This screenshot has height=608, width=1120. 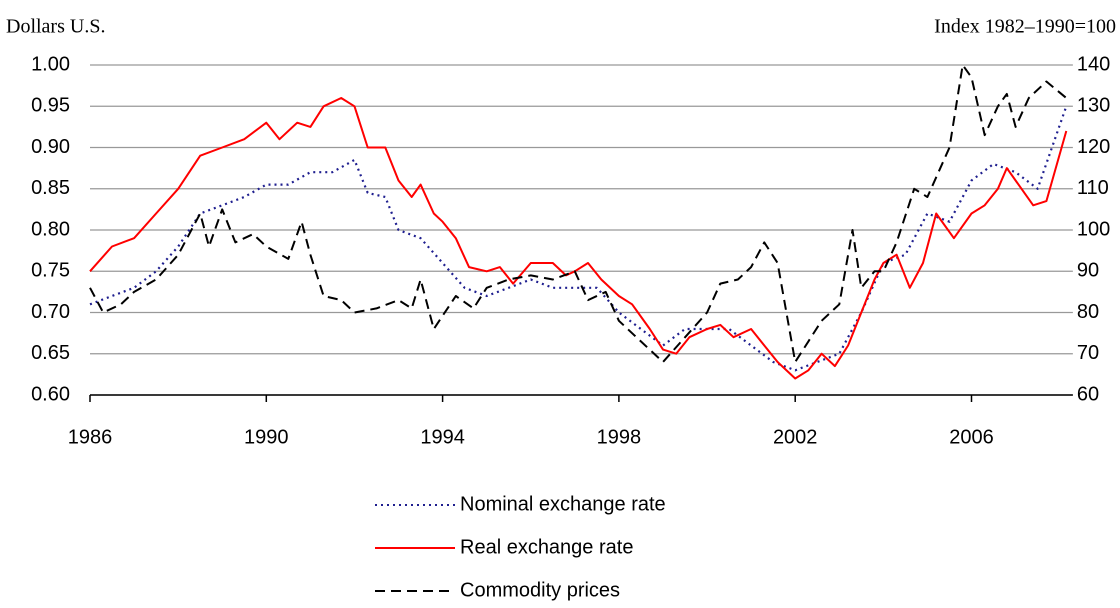 I want to click on y2-tick-label: 130, so click(x=1093, y=106).